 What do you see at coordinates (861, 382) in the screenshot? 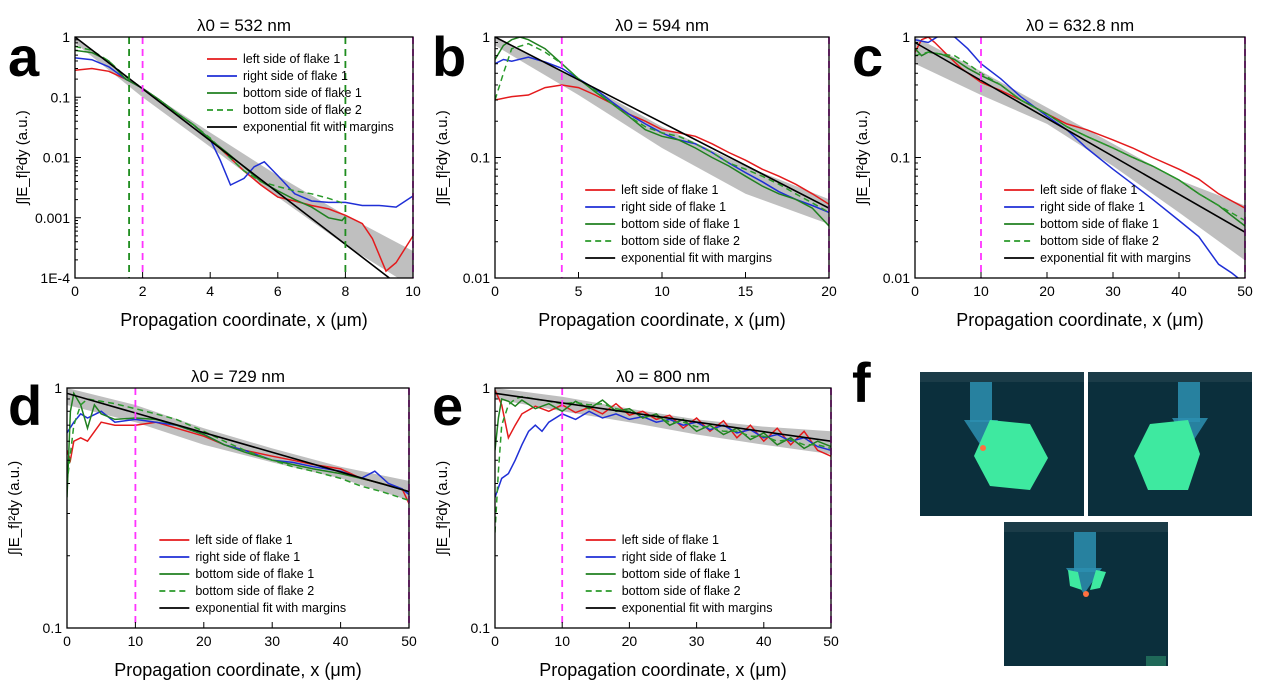
I see `panel-letter-f: f` at bounding box center [861, 382].